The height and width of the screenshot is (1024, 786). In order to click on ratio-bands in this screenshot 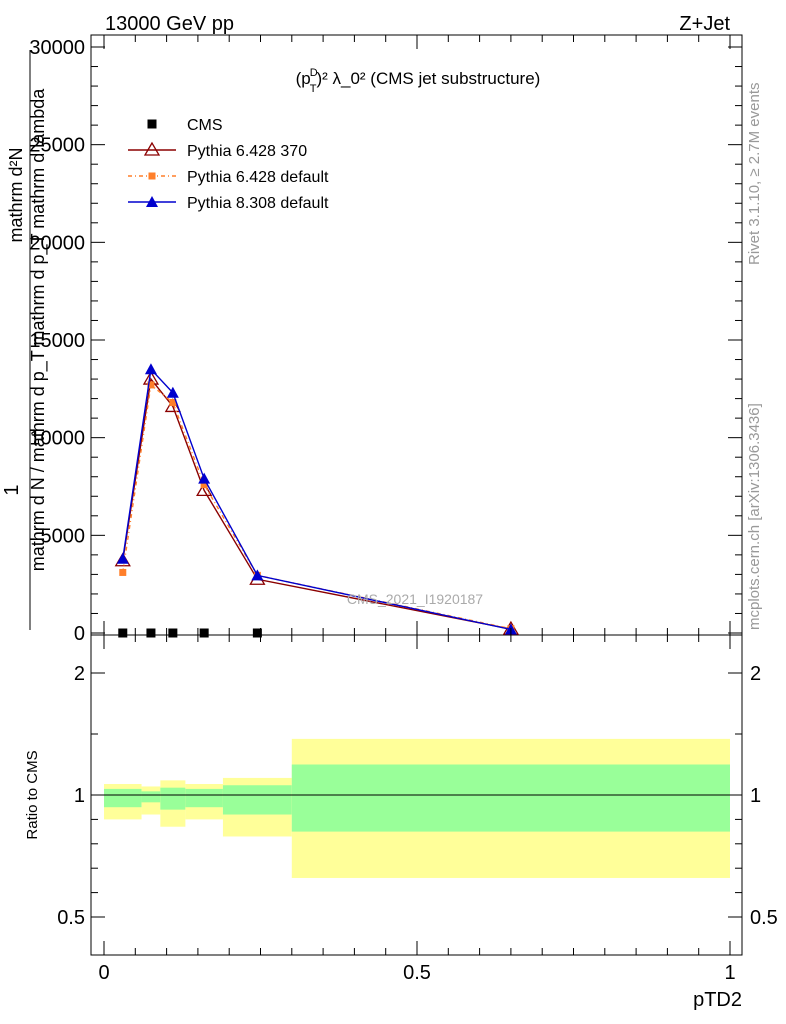, I will do `click(417, 808)`.